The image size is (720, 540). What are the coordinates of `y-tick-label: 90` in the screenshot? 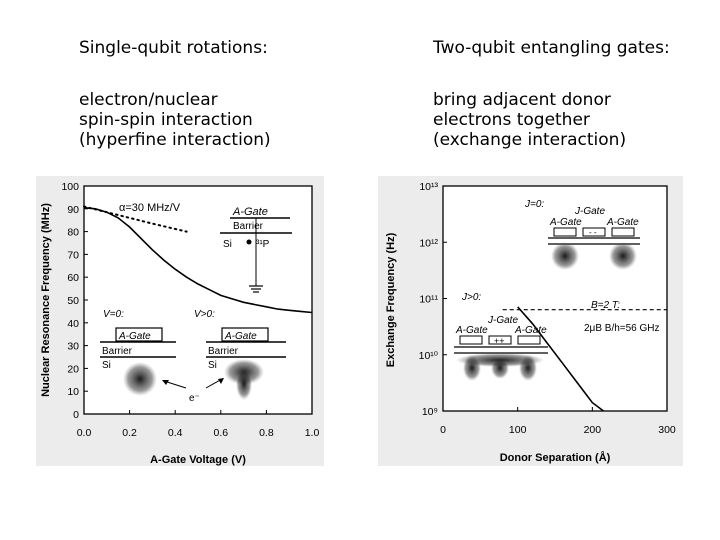 It's located at (73, 210).